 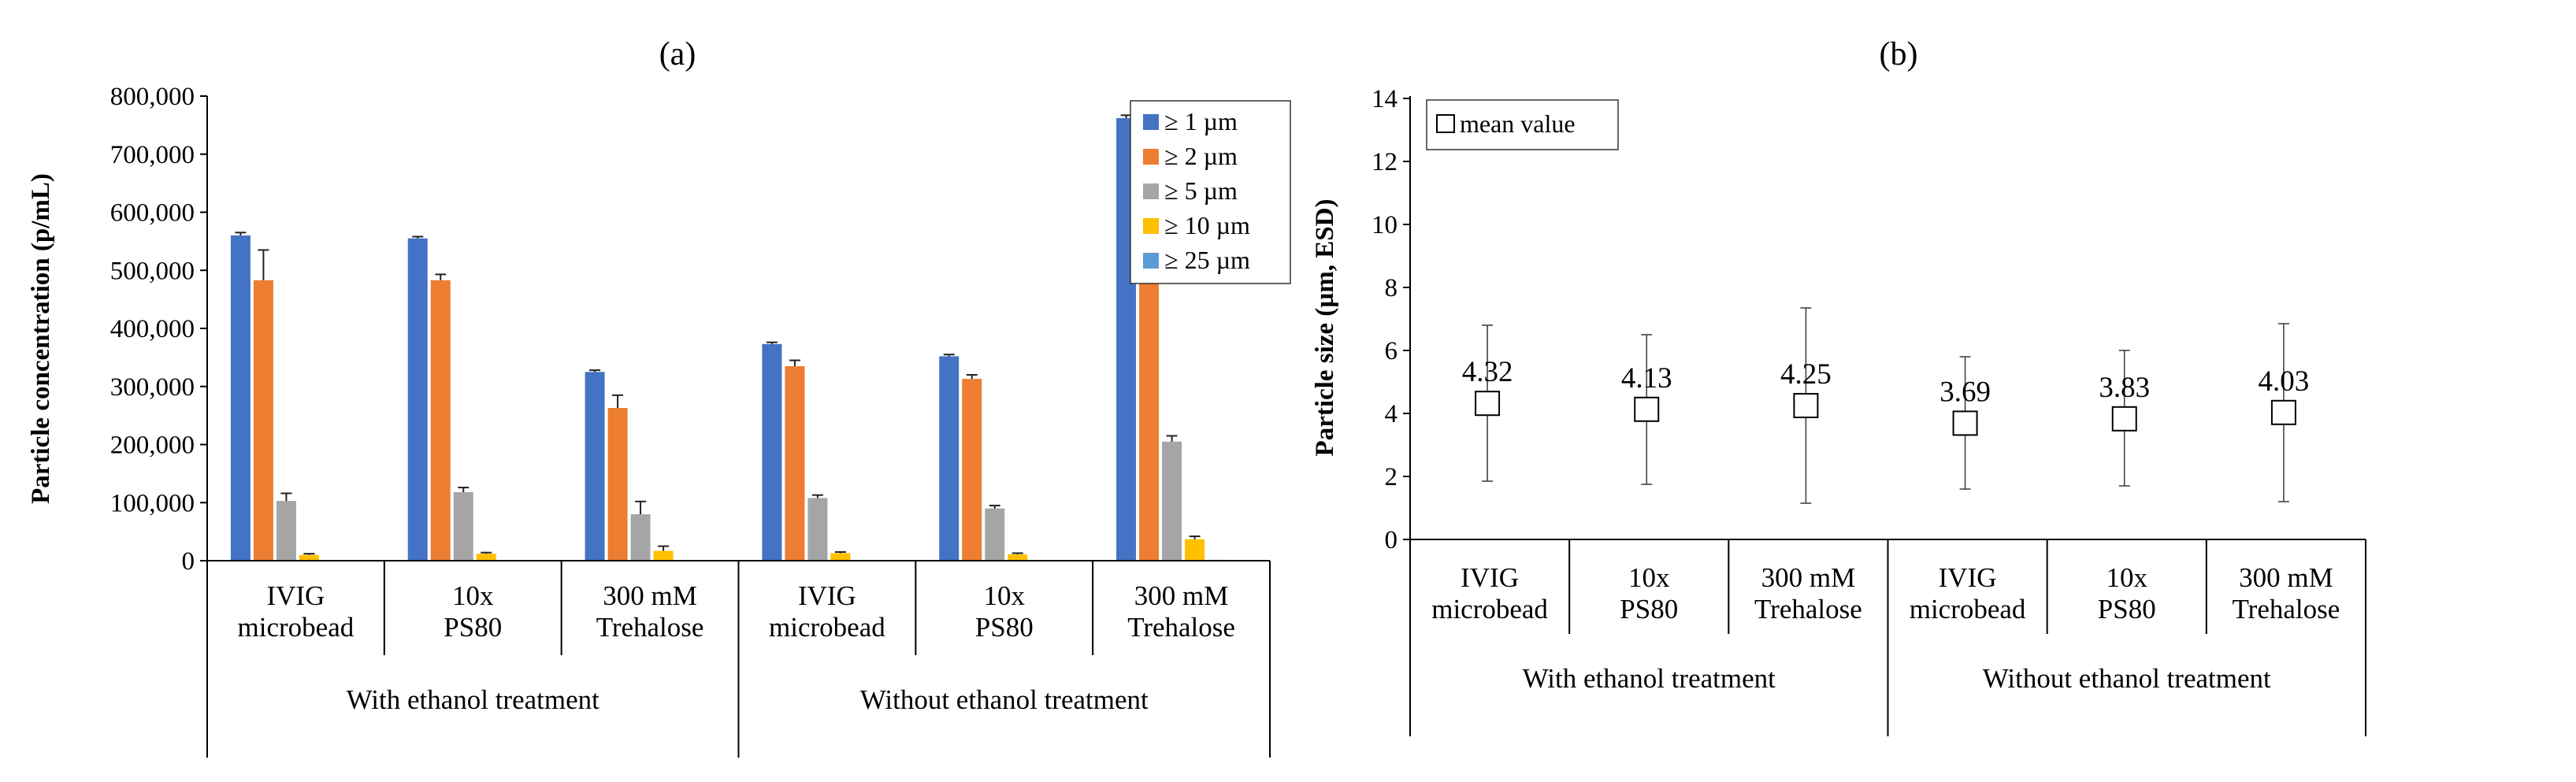 What do you see at coordinates (1384, 99) in the screenshot?
I see `y-tick-label: 14` at bounding box center [1384, 99].